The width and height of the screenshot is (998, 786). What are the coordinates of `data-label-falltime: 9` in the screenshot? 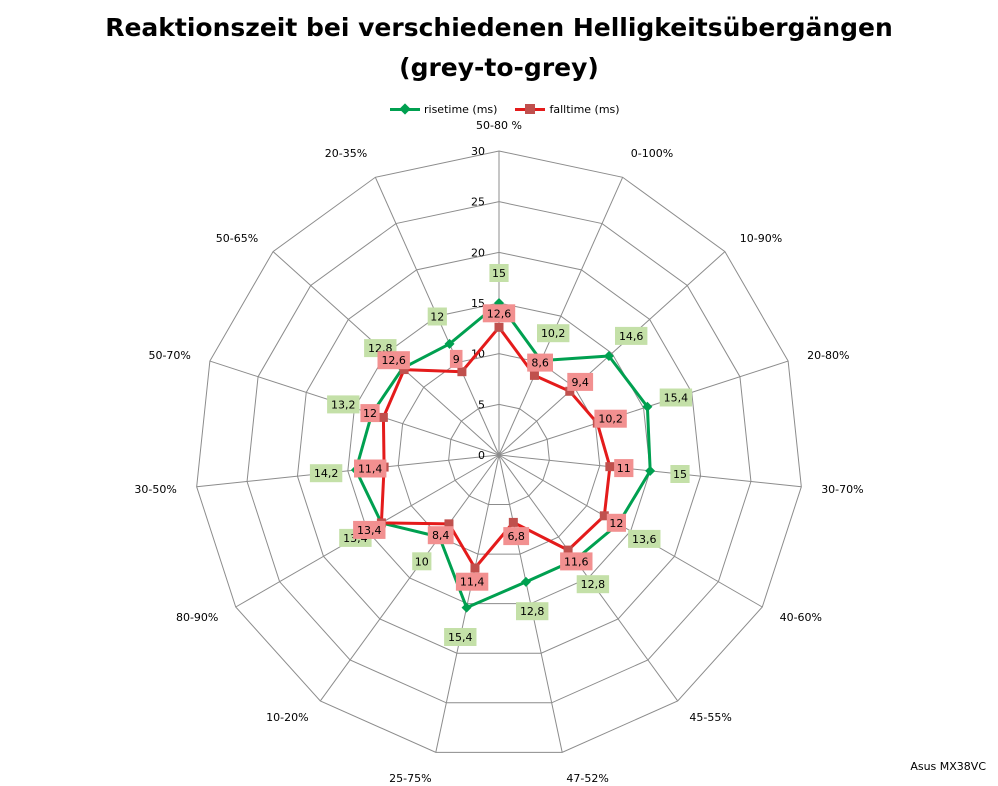 It's located at (456, 358).